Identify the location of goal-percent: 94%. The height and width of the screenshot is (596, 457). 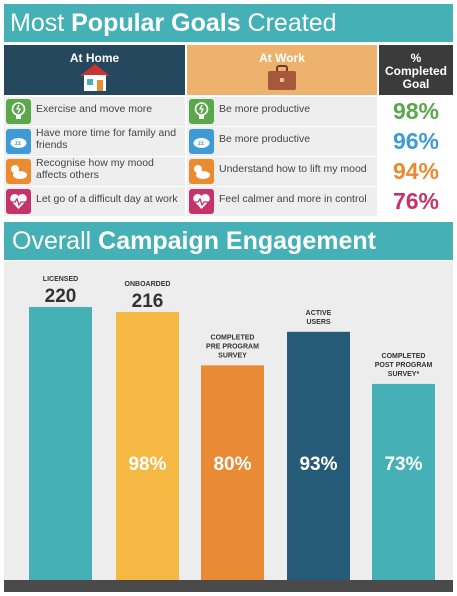
(416, 171).